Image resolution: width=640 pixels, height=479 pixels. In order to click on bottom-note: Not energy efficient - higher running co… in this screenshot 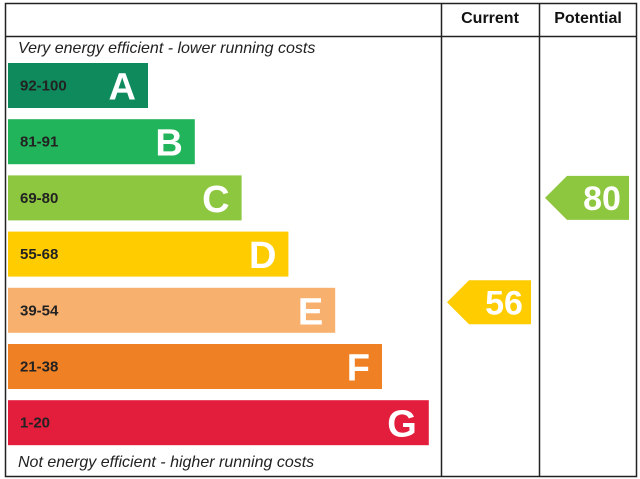, I will do `click(166, 462)`.